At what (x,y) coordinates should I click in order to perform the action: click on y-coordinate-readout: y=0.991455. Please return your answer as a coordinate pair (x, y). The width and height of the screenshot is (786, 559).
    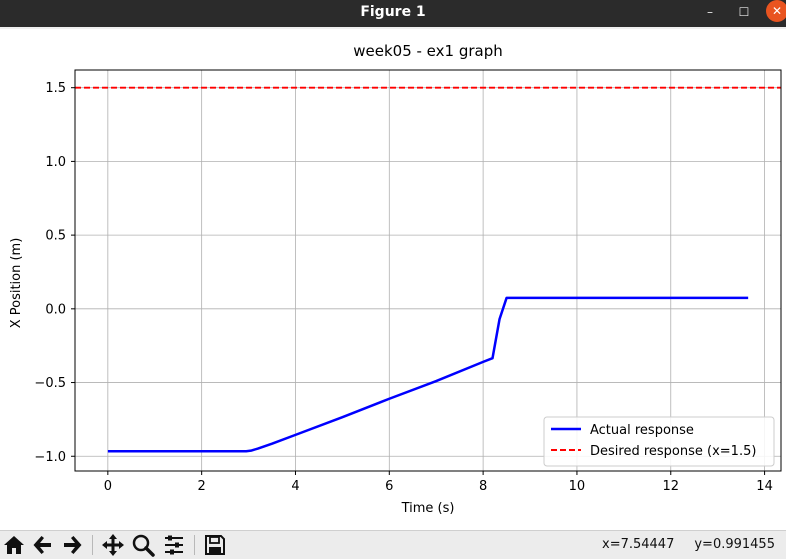
    Looking at the image, I should click on (734, 544).